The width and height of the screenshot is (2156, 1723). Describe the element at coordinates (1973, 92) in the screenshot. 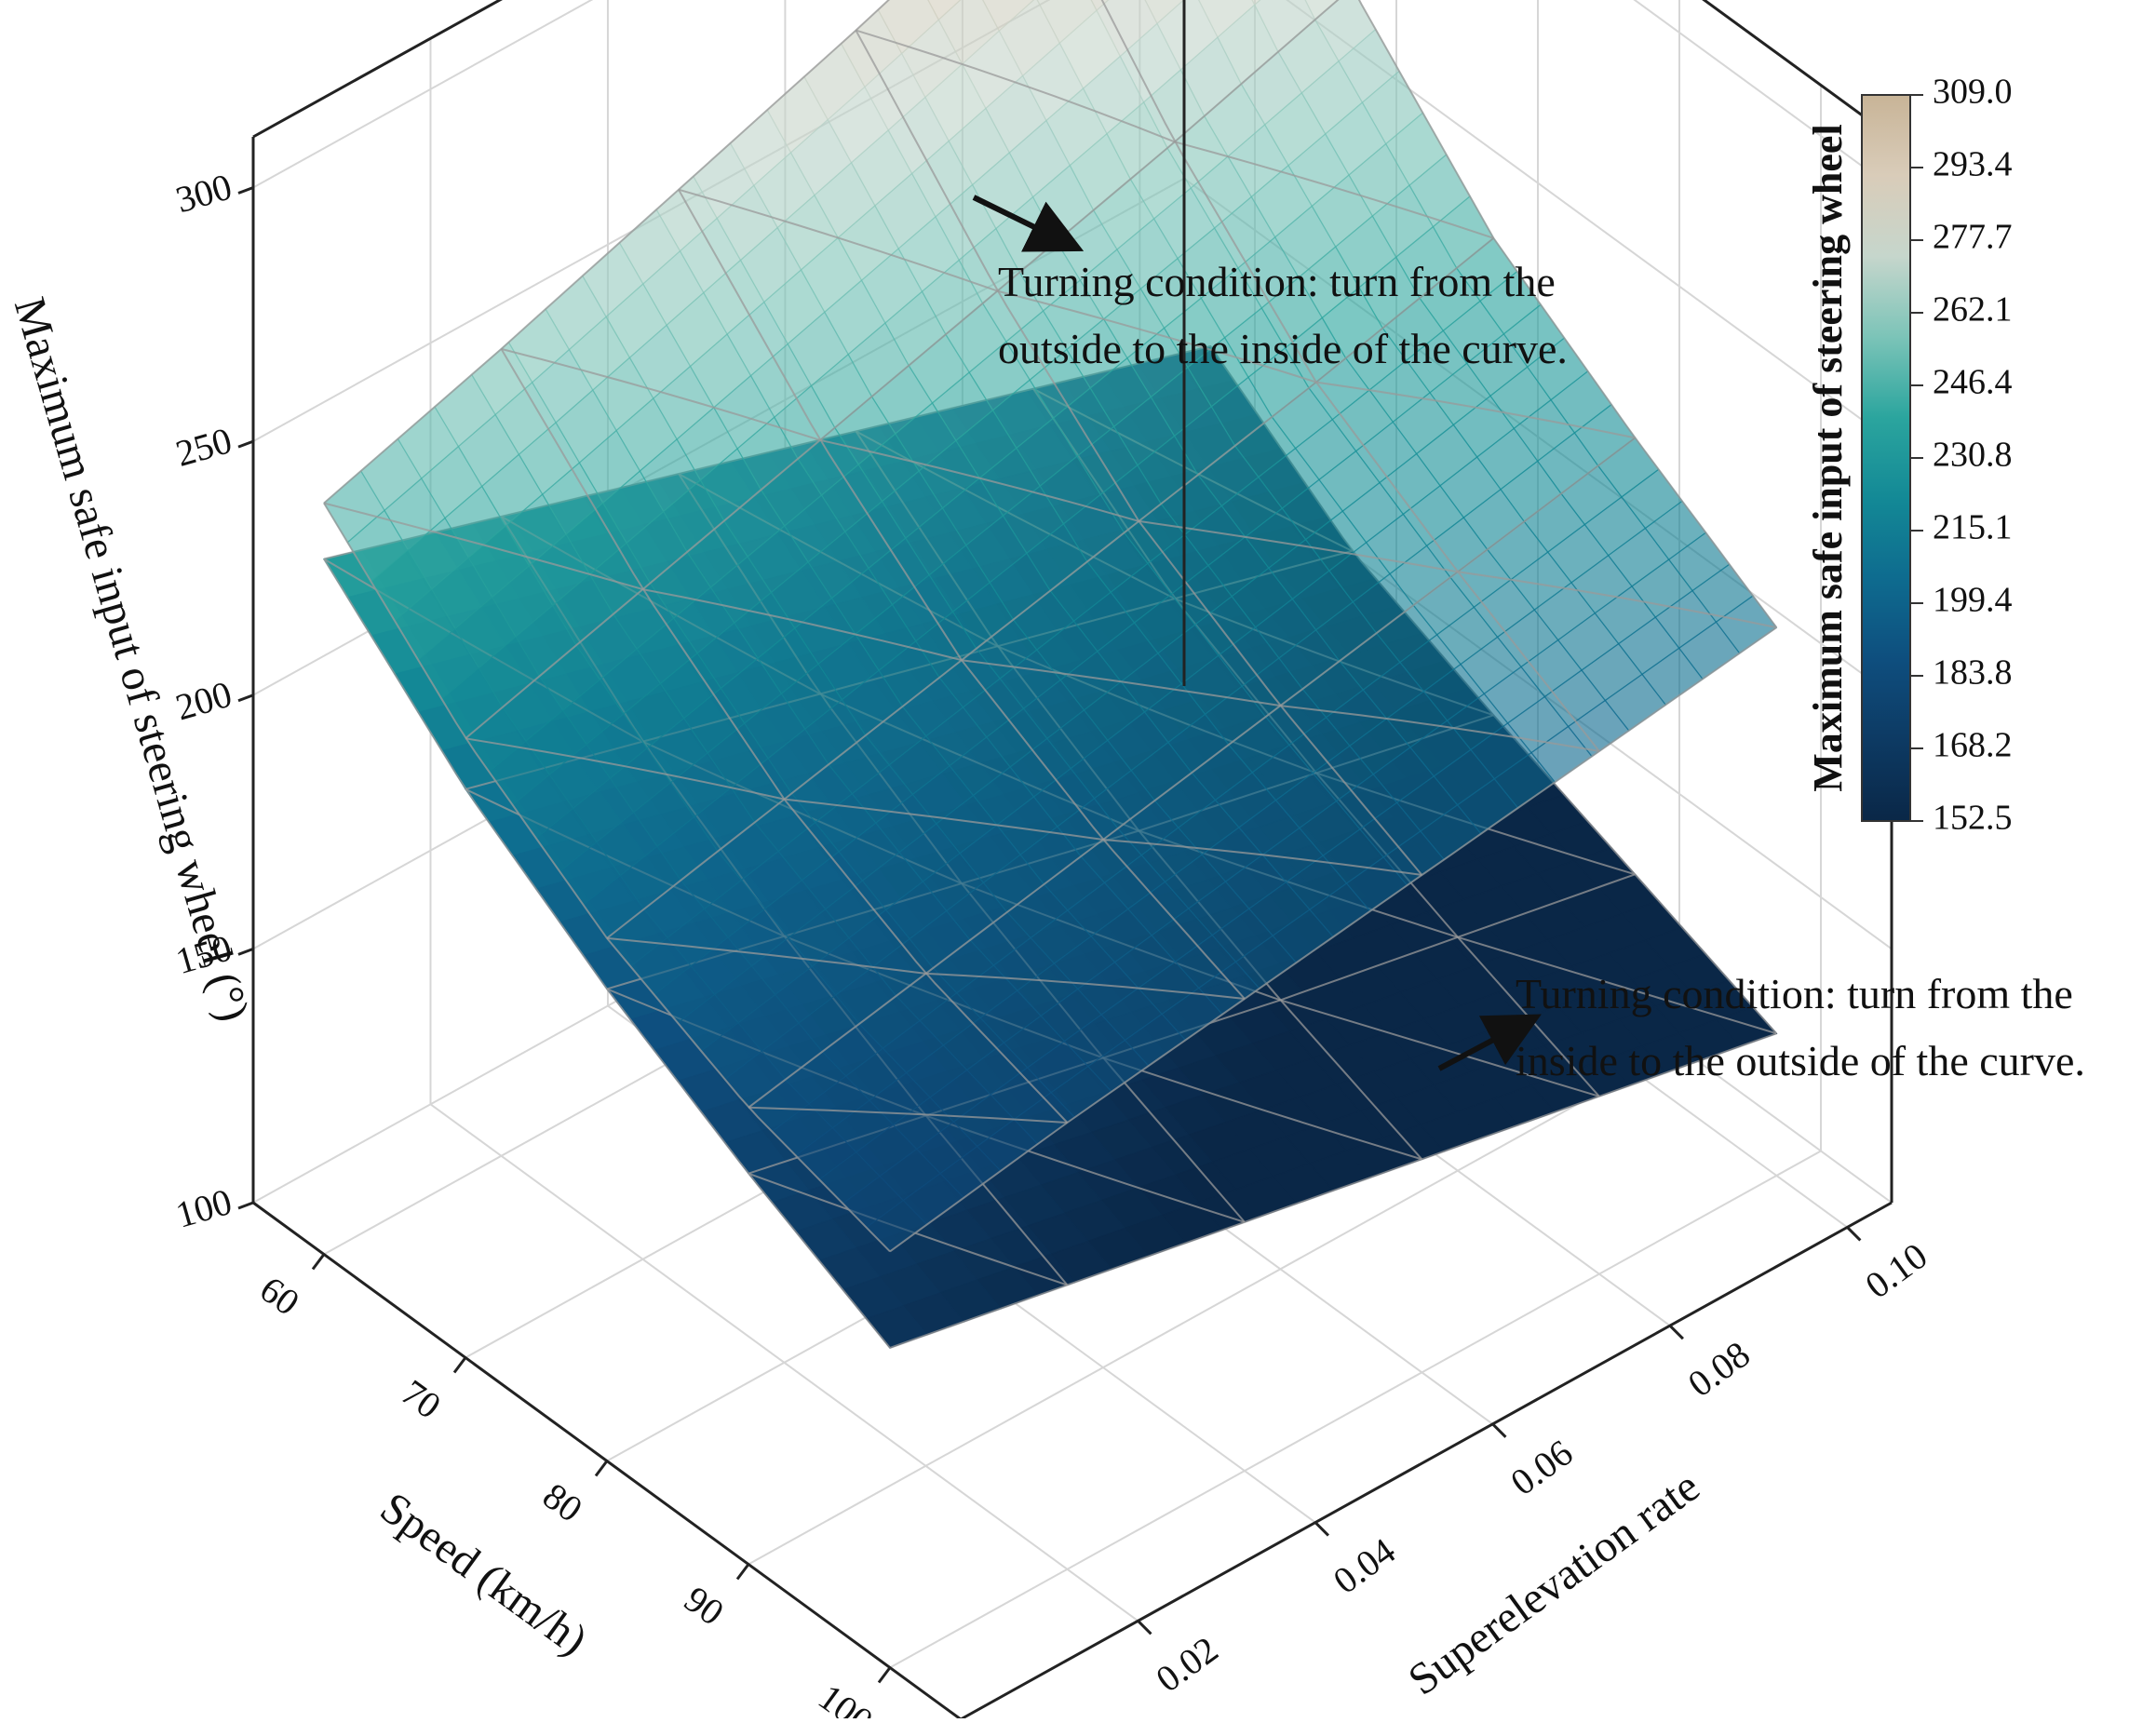

I see `colorbar-tick-label: 309.0` at that location.